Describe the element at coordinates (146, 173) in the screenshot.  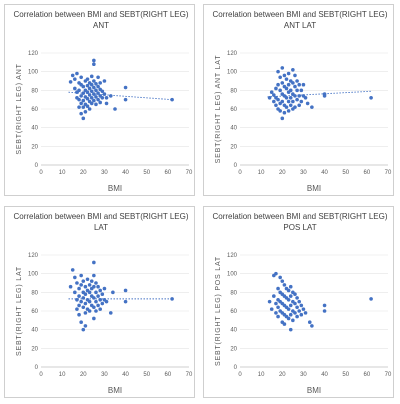
I see `x-tick-label: 50` at that location.